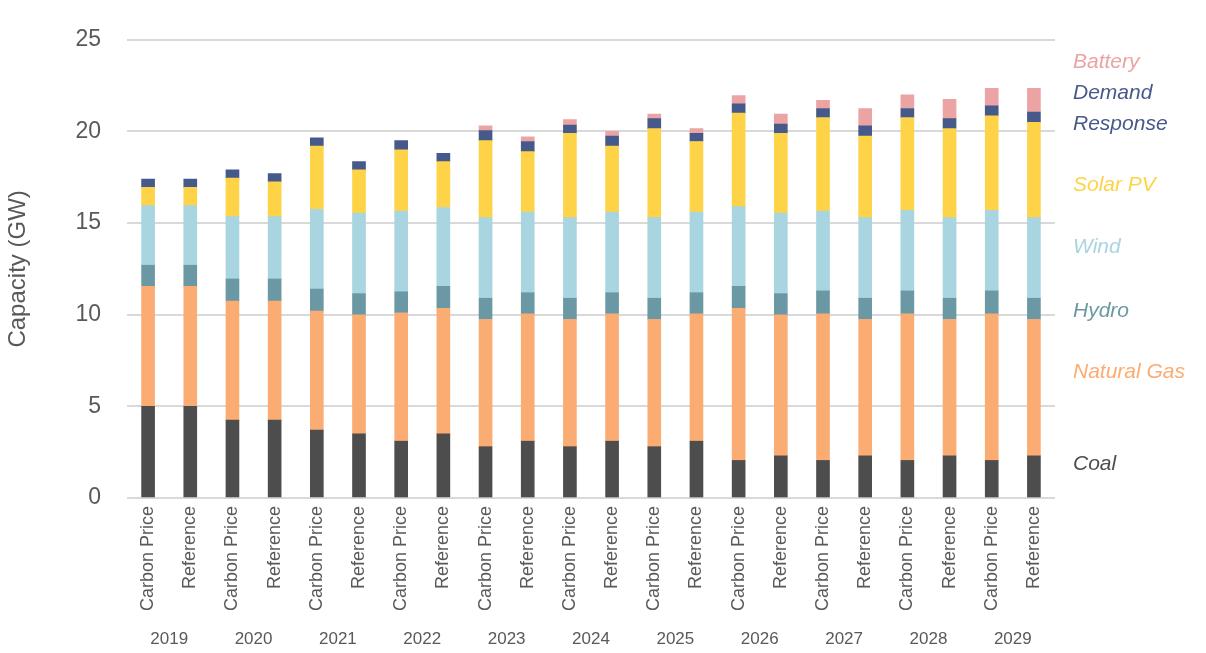  Describe the element at coordinates (94, 404) in the screenshot. I see `y-tick-label: 5` at that location.